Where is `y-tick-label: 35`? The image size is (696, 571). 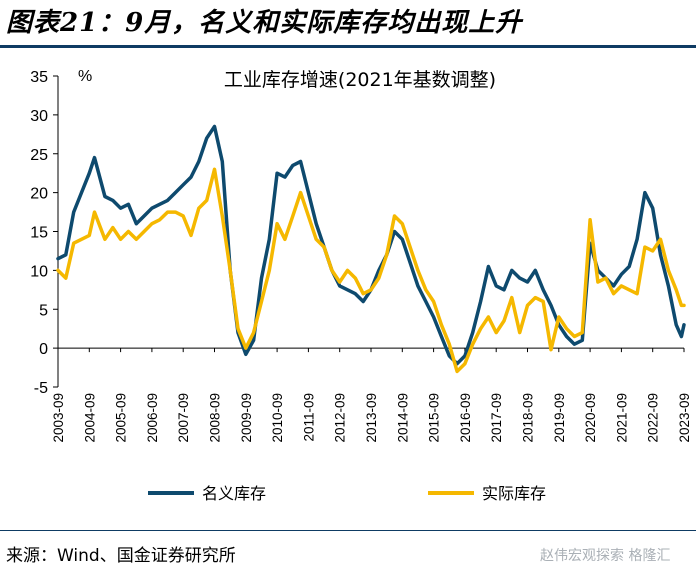
y-tick-label: 35 is located at coordinates (39, 77).